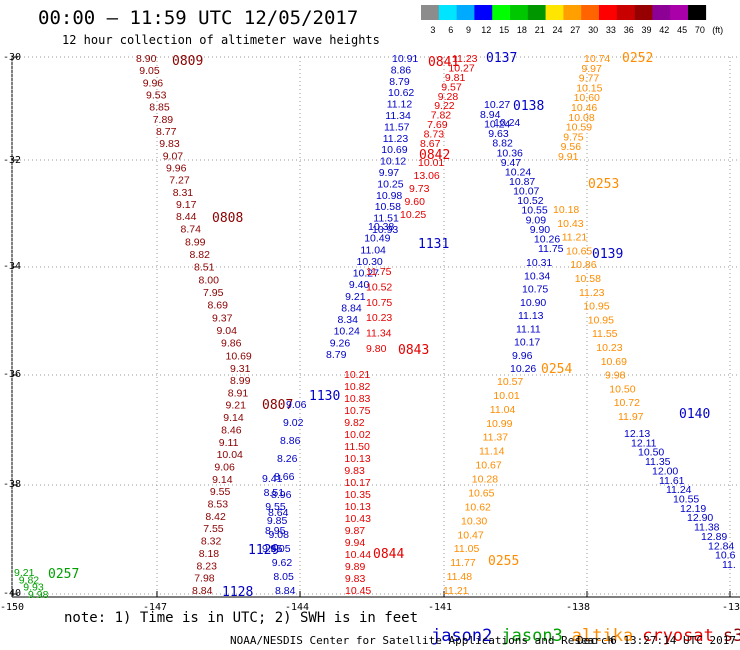 The height and width of the screenshot is (650, 740). I want to click on wave-height-label: 10.07, so click(526, 192).